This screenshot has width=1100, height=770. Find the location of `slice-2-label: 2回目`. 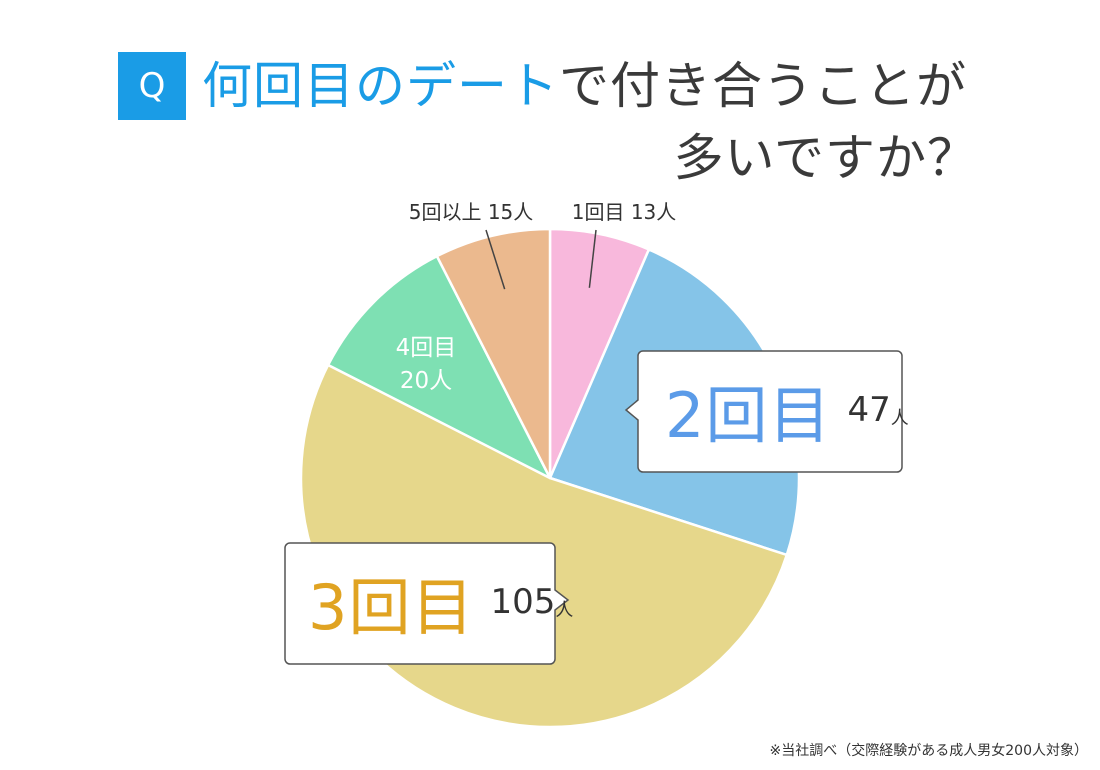

slice-2-label: 2回目 is located at coordinates (748, 415).